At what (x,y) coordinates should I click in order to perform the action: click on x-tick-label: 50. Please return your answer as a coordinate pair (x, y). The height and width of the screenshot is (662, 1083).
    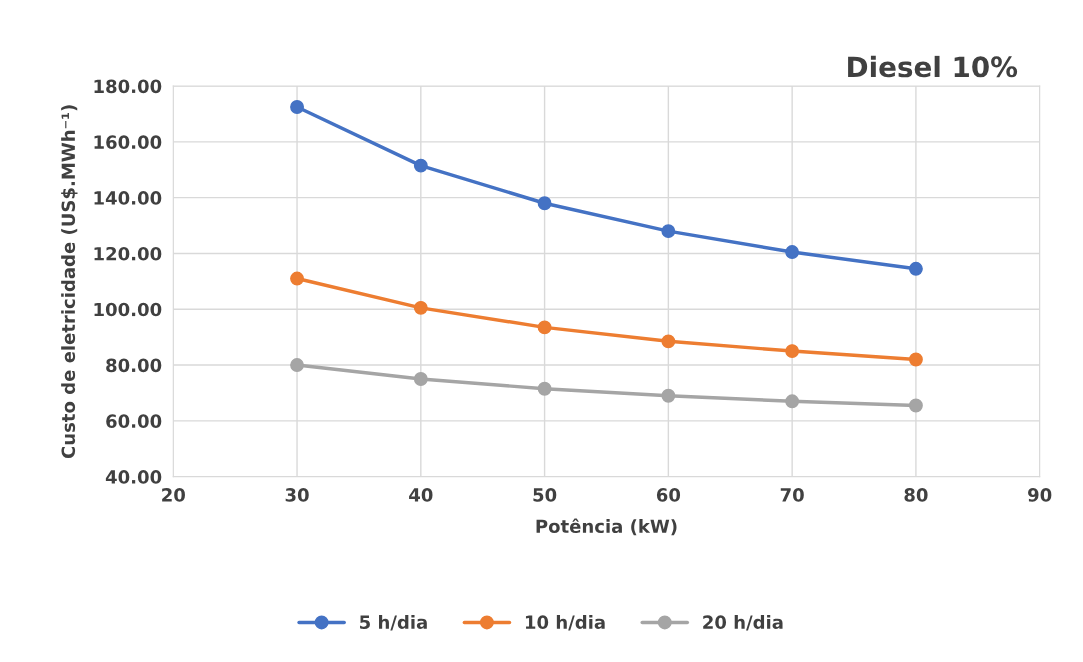
    Looking at the image, I should click on (545, 495).